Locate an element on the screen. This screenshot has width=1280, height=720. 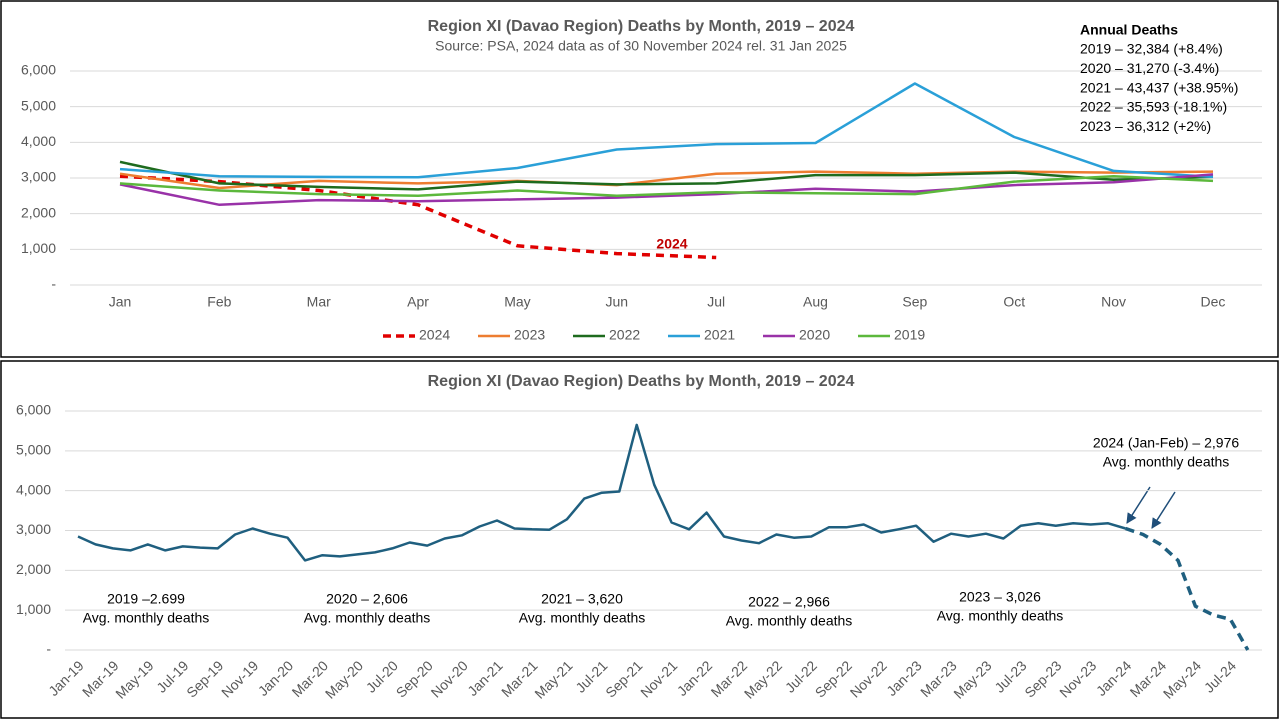
annotation: 2024 is located at coordinates (671, 244).